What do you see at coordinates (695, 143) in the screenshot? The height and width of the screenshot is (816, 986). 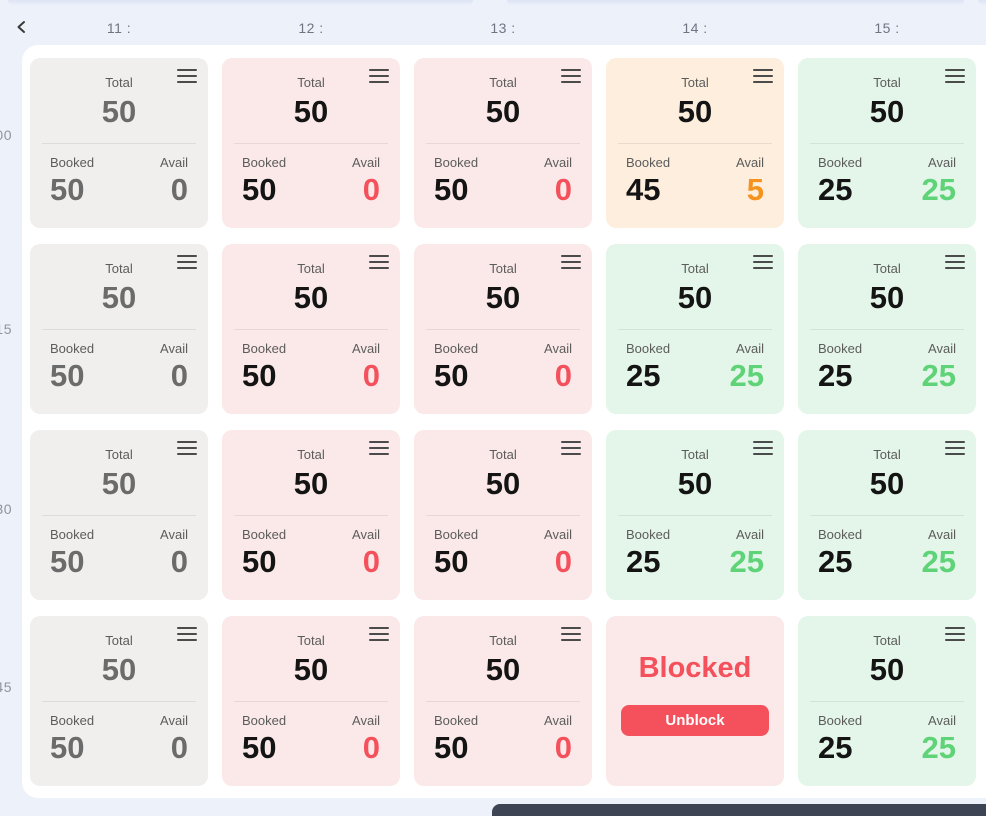 I see `slot-card: Total 50 Booked 45 Avail 5` at bounding box center [695, 143].